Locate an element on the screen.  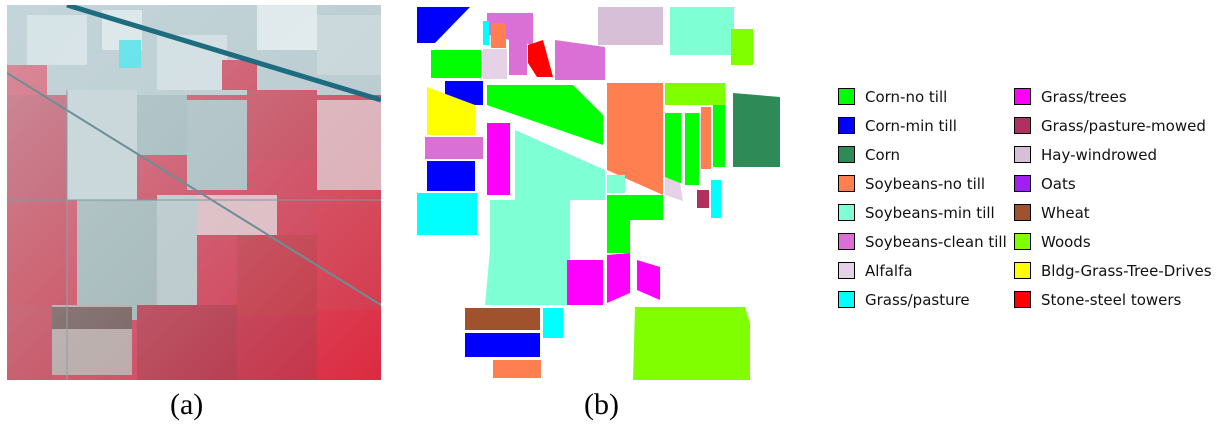
legend-item: Soybeans-no till is located at coordinates (922, 183).